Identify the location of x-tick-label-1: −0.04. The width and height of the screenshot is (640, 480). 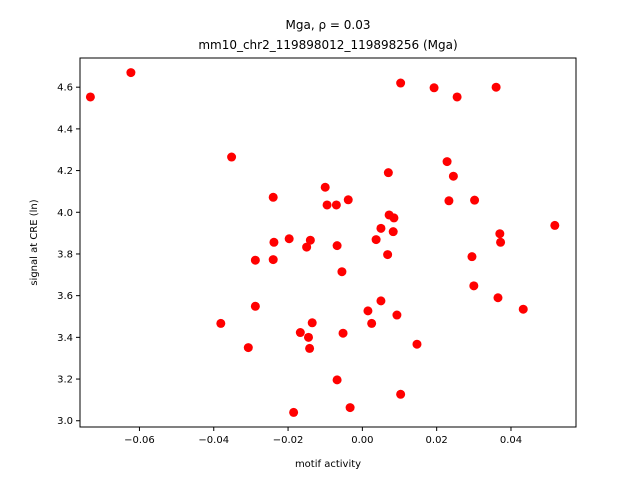
(213, 440).